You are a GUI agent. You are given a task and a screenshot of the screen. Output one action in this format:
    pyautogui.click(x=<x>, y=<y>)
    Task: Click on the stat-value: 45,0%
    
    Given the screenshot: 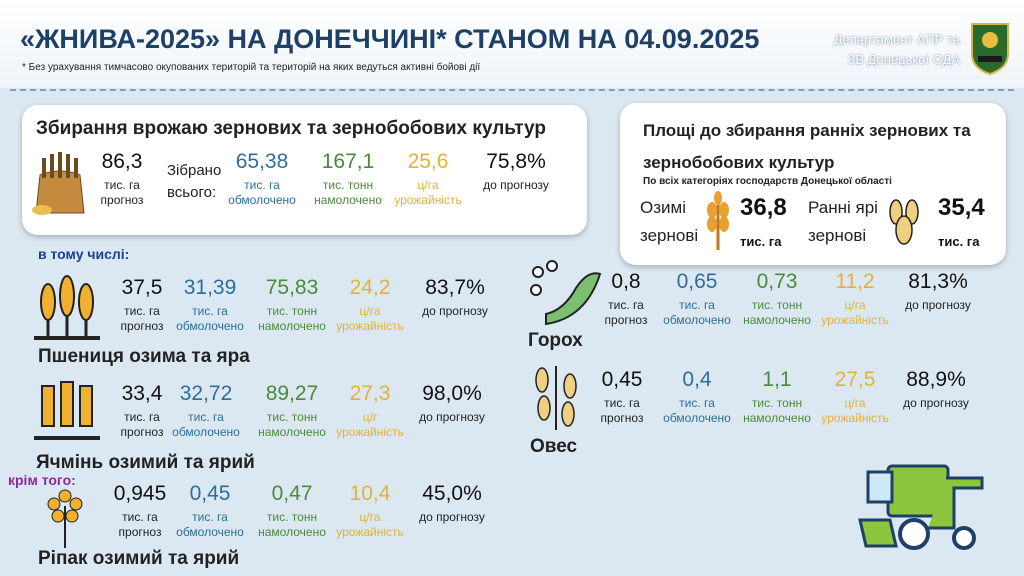 What is the action you would take?
    pyautogui.click(x=452, y=493)
    